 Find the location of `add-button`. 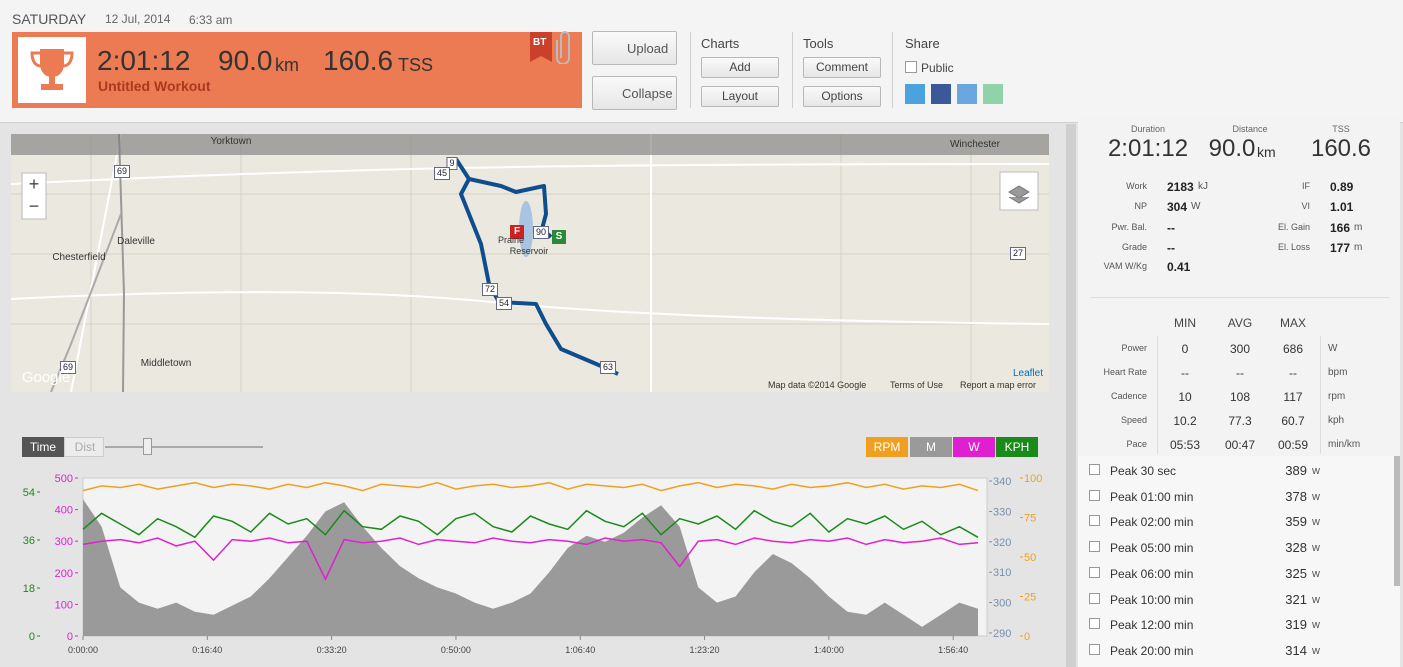

add-button is located at coordinates (740, 67).